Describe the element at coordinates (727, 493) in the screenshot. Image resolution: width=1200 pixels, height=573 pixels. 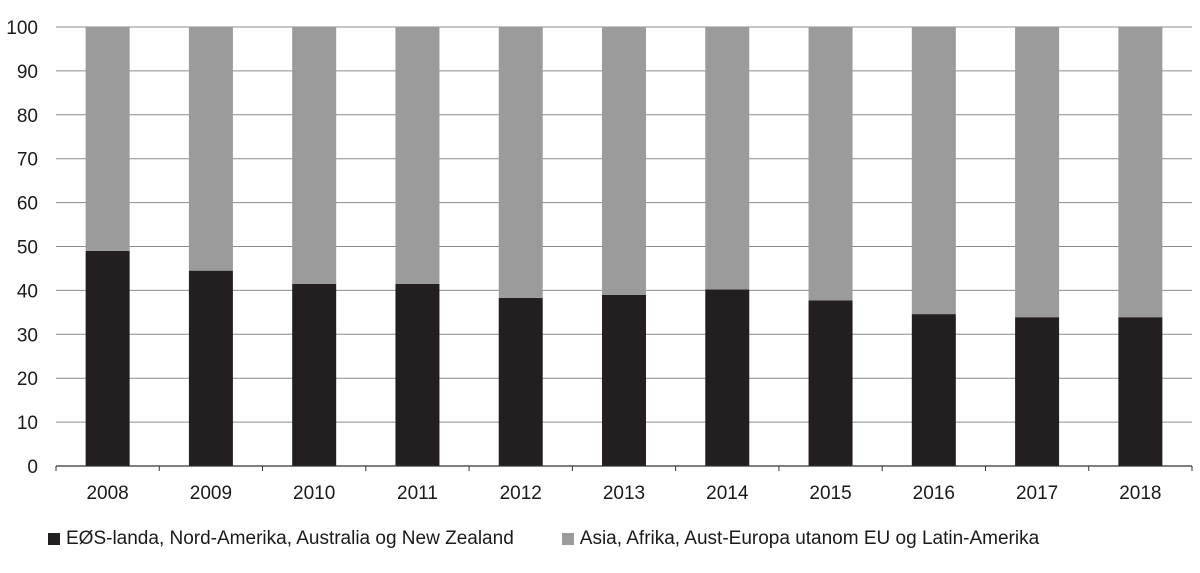
I see `x-tick-label: 2014` at that location.